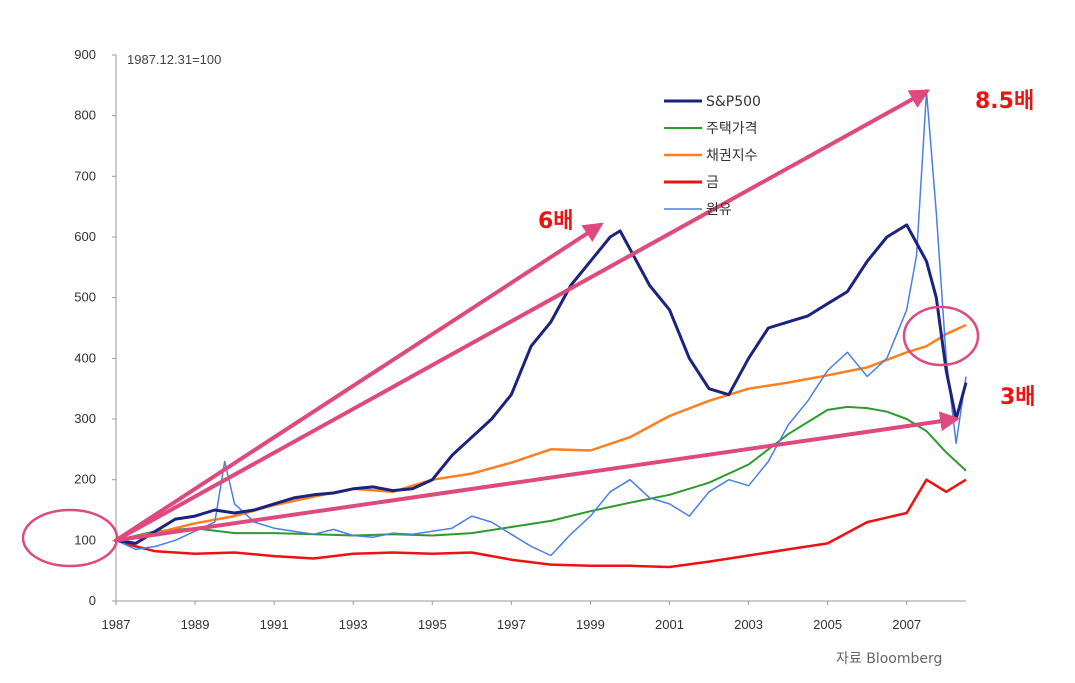  I want to click on y-tick-label: 600, so click(85, 236).